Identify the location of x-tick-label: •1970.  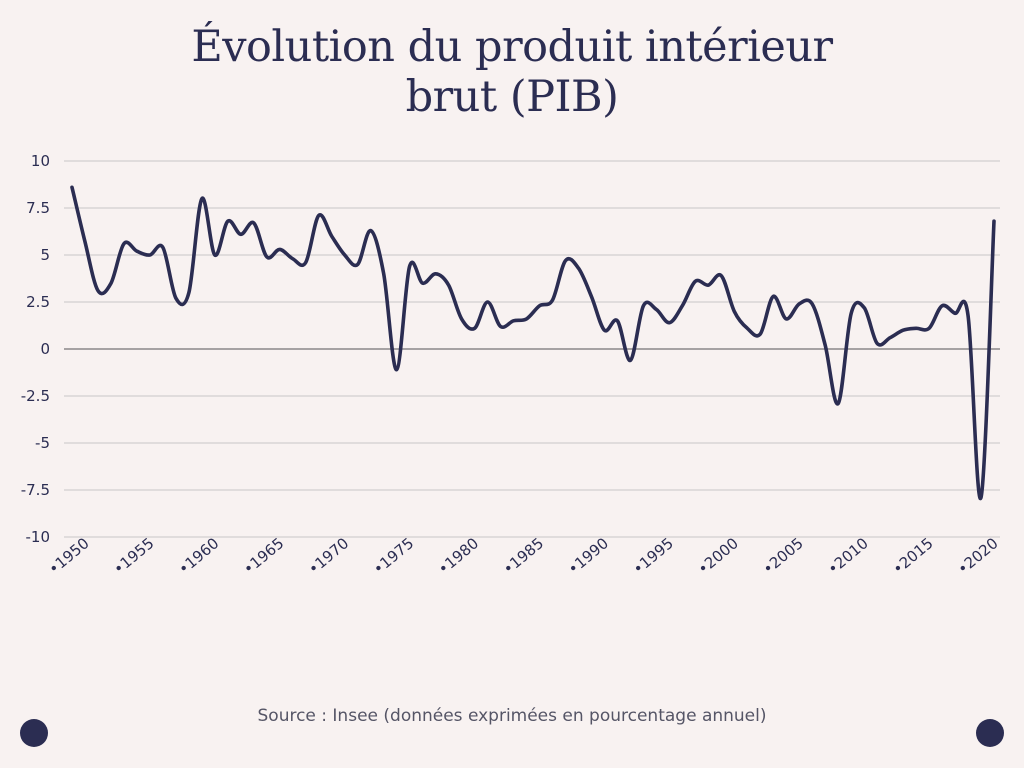
(329, 556).